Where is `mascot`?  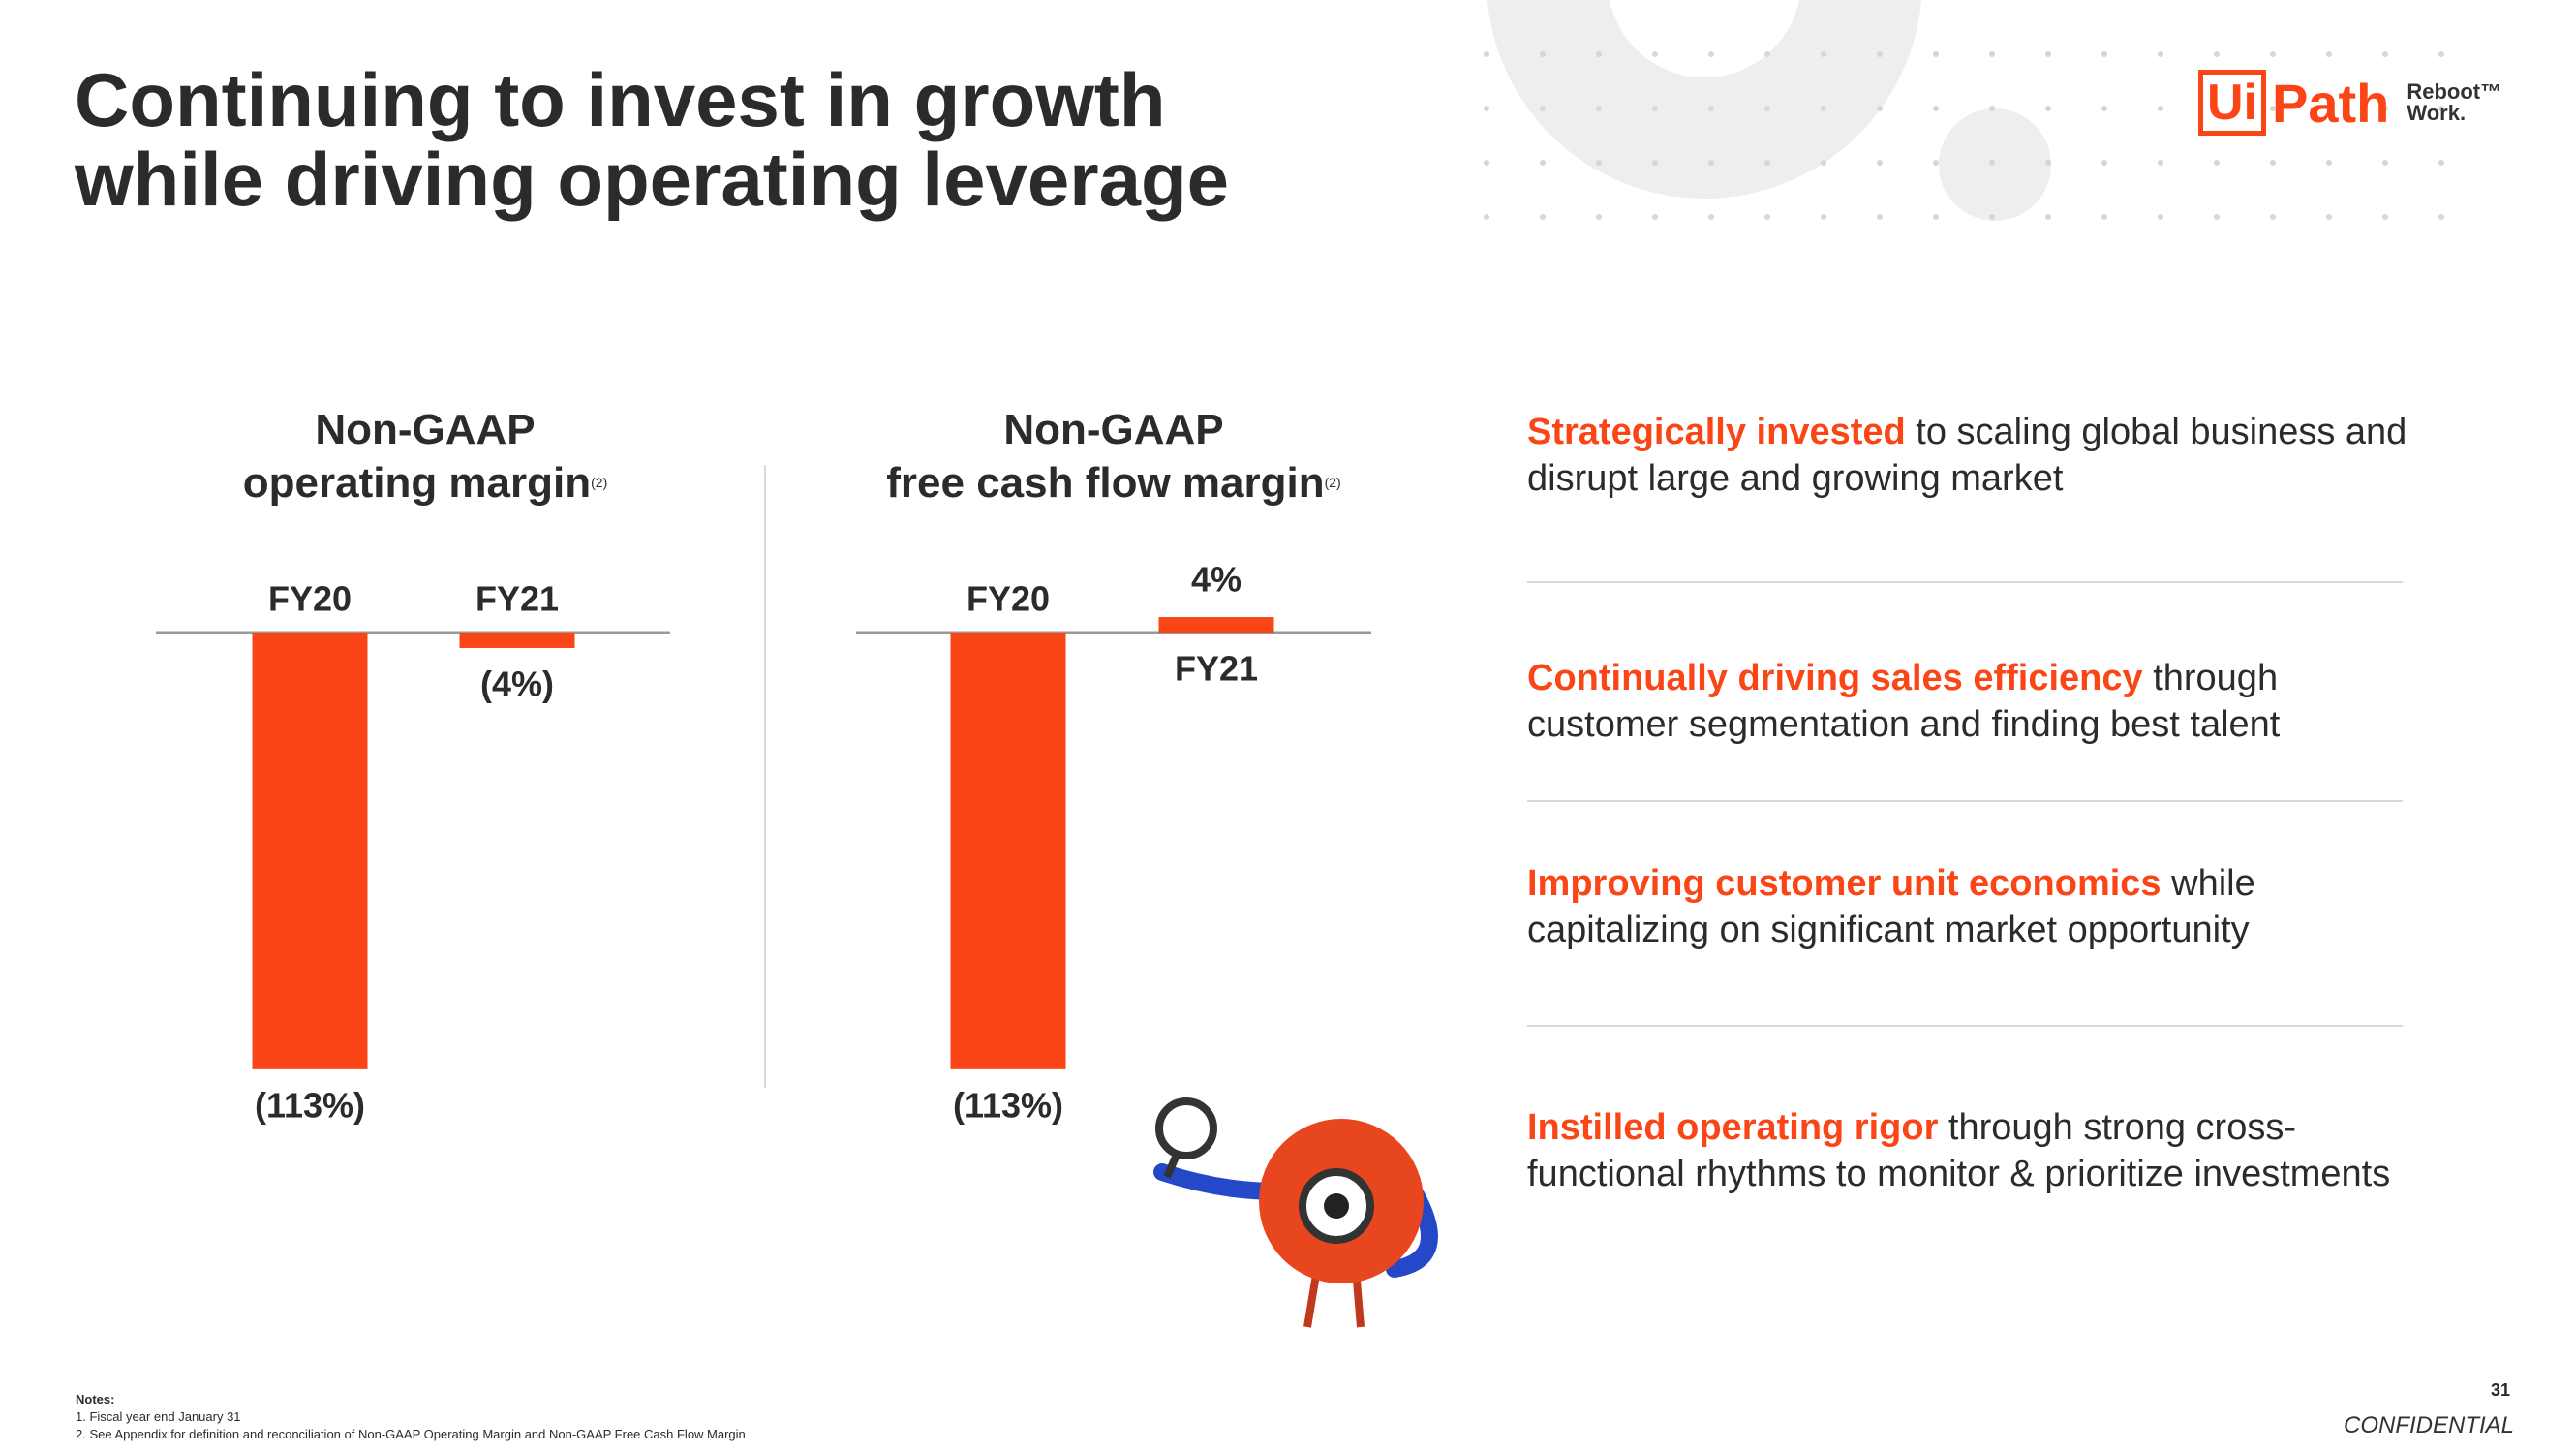
mascot is located at coordinates (1295, 1212).